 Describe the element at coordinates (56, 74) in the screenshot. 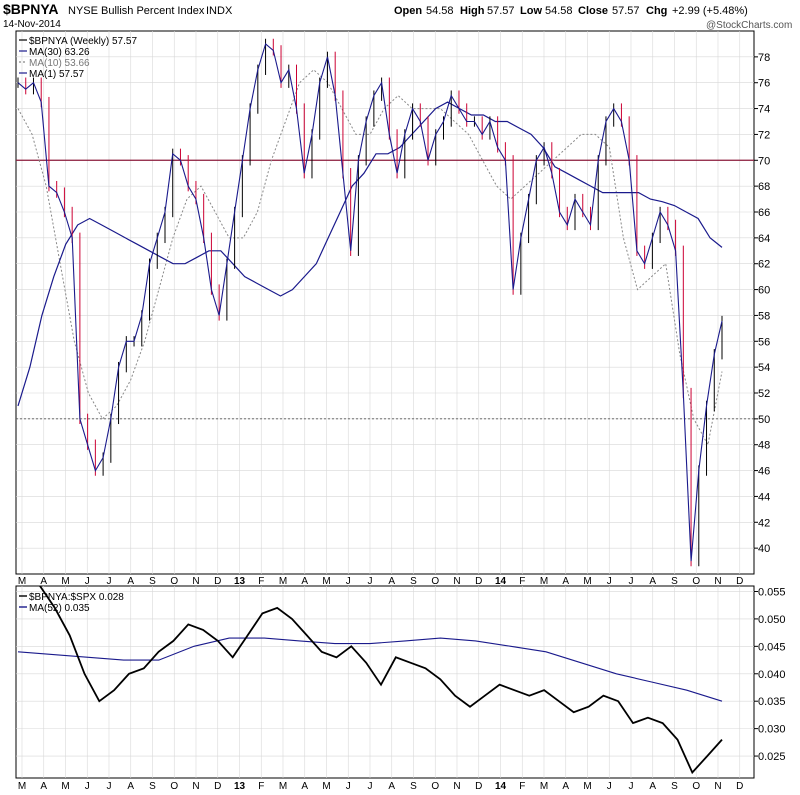

I see `legend-ma1: MA(1) 57.57` at that location.